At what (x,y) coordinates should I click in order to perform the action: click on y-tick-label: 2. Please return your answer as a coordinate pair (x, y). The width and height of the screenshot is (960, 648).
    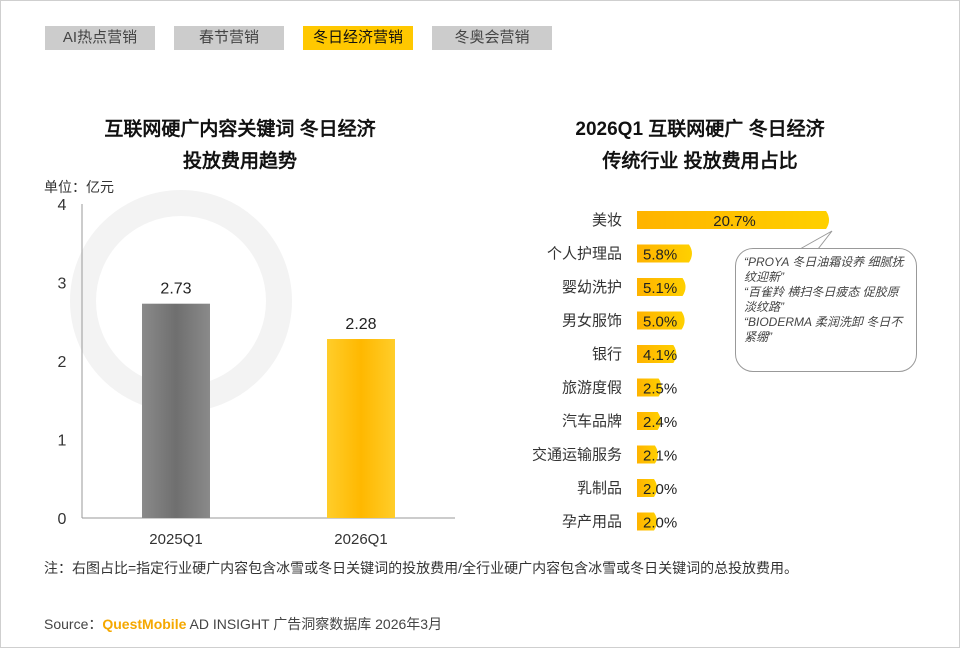
    Looking at the image, I should click on (62, 362).